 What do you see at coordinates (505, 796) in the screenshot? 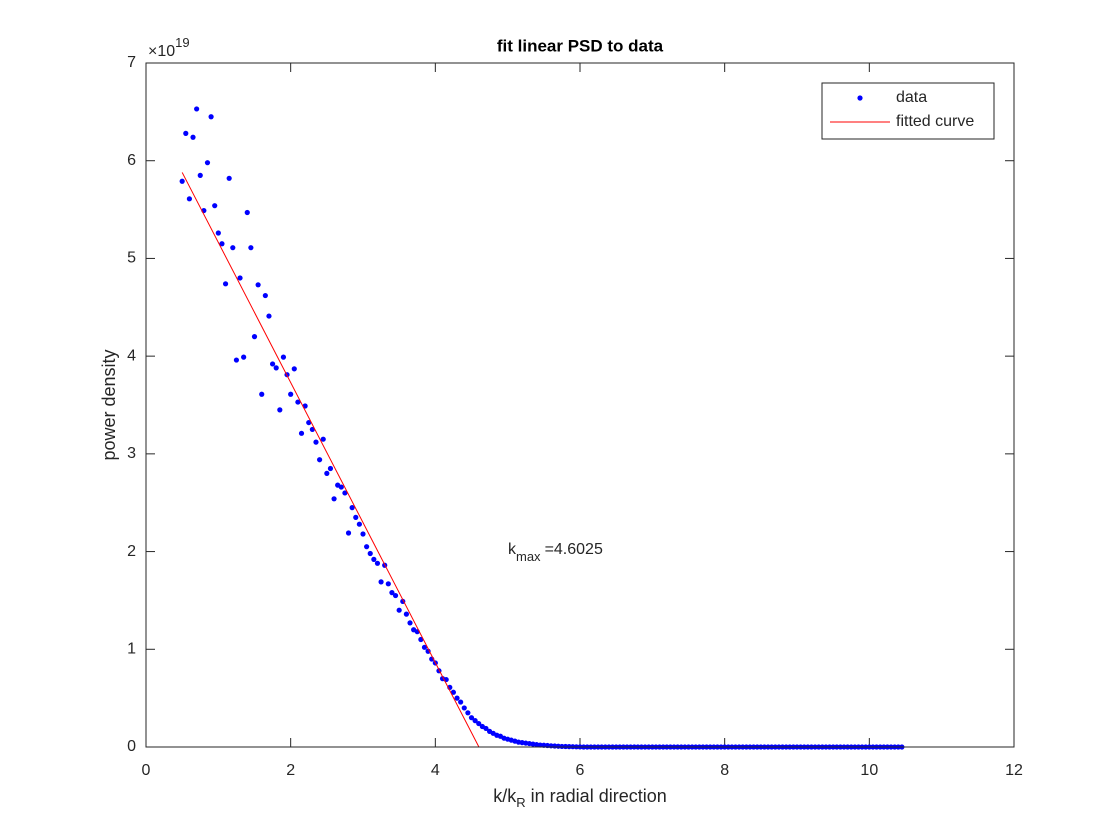
I see `x-axis-label-text: k/k` at bounding box center [505, 796].